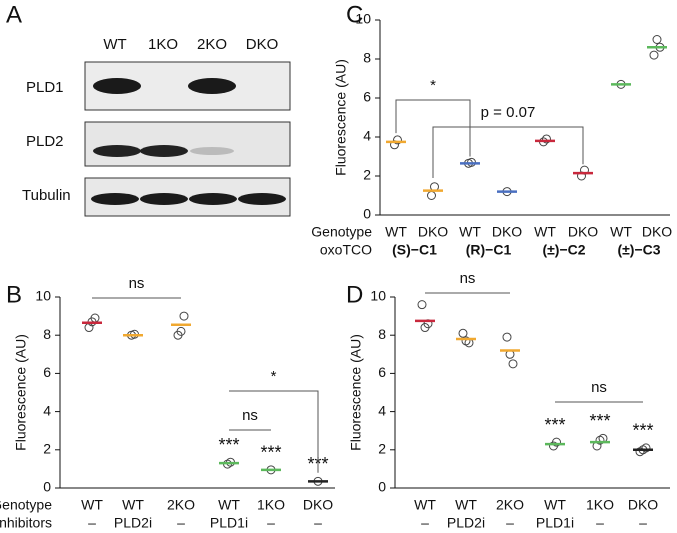 This screenshot has height=533, width=677. I want to click on row-label: Tubulin, so click(46, 195).